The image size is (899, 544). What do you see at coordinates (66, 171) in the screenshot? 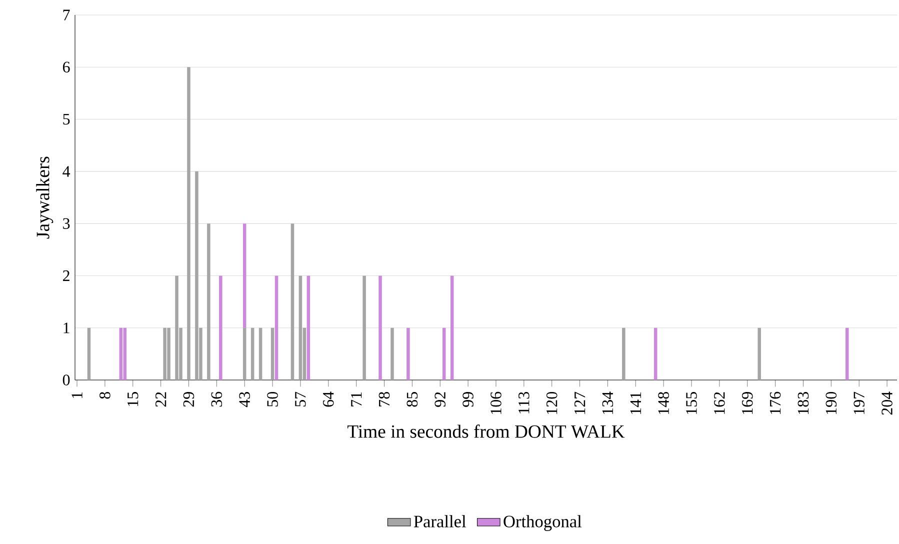
I see `y-tick-label: 4` at bounding box center [66, 171].